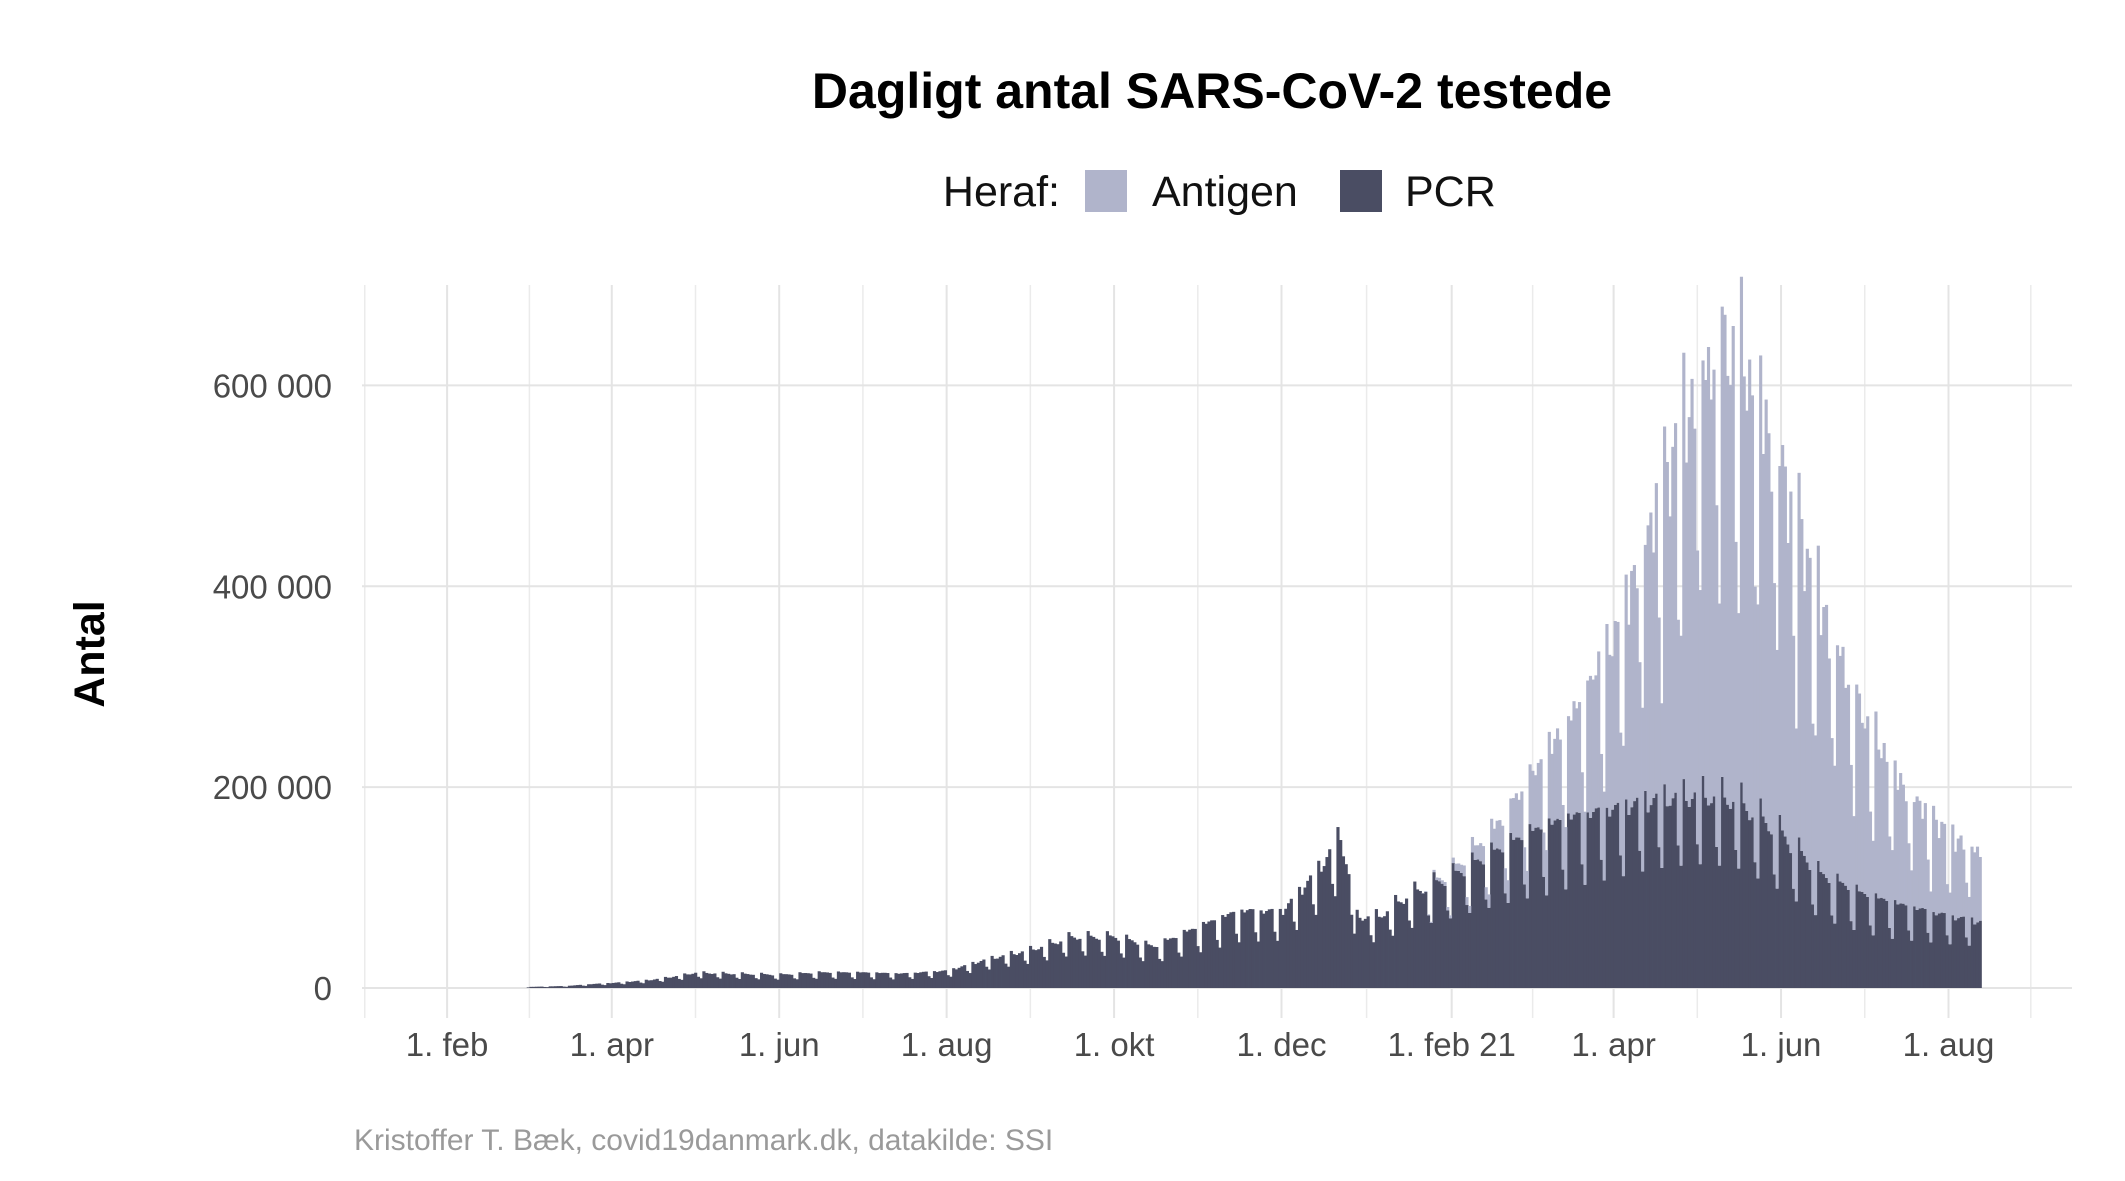  What do you see at coordinates (272, 687) in the screenshot?
I see `y-tick-labels: 0 200 000 400 000 600 000` at bounding box center [272, 687].